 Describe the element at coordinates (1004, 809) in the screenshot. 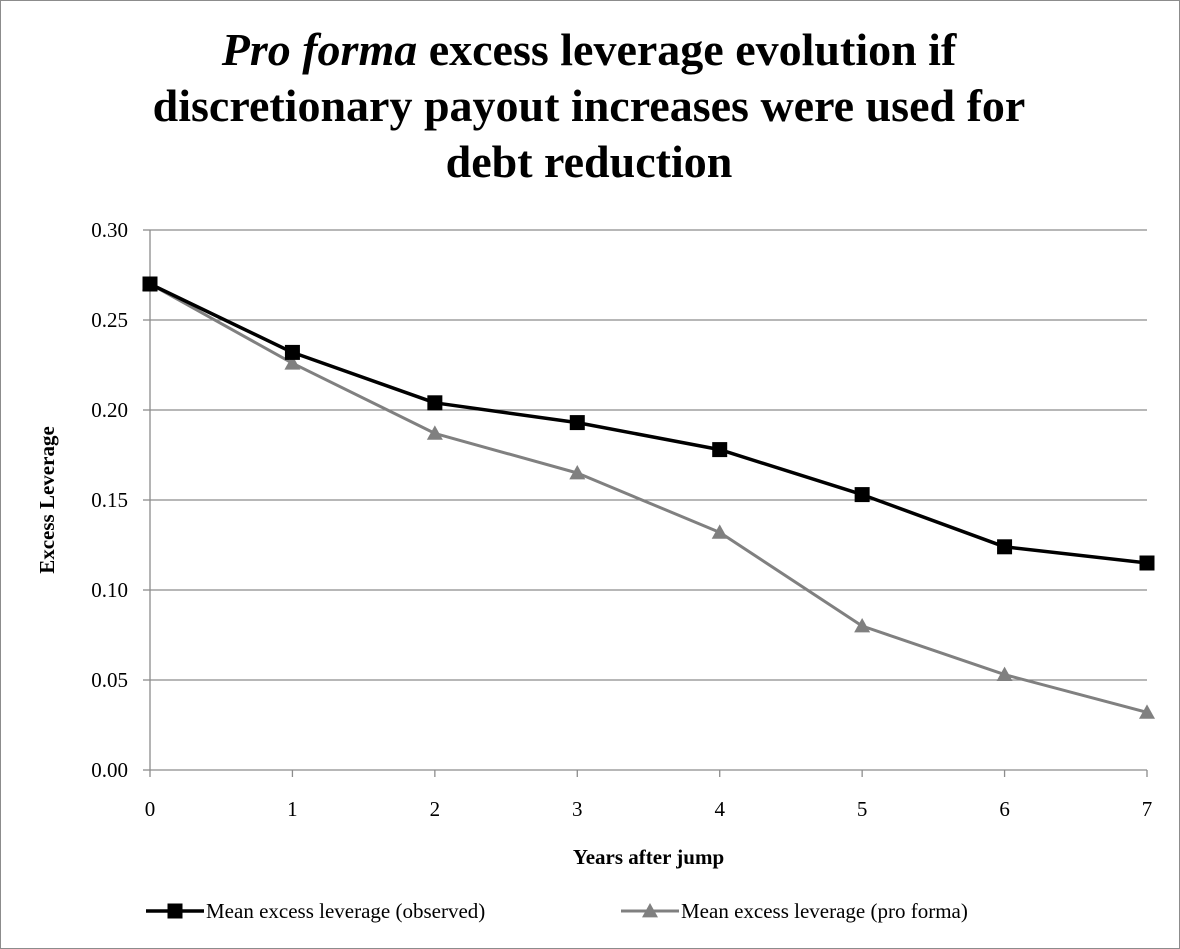

I see `x-tick-label: 6` at that location.